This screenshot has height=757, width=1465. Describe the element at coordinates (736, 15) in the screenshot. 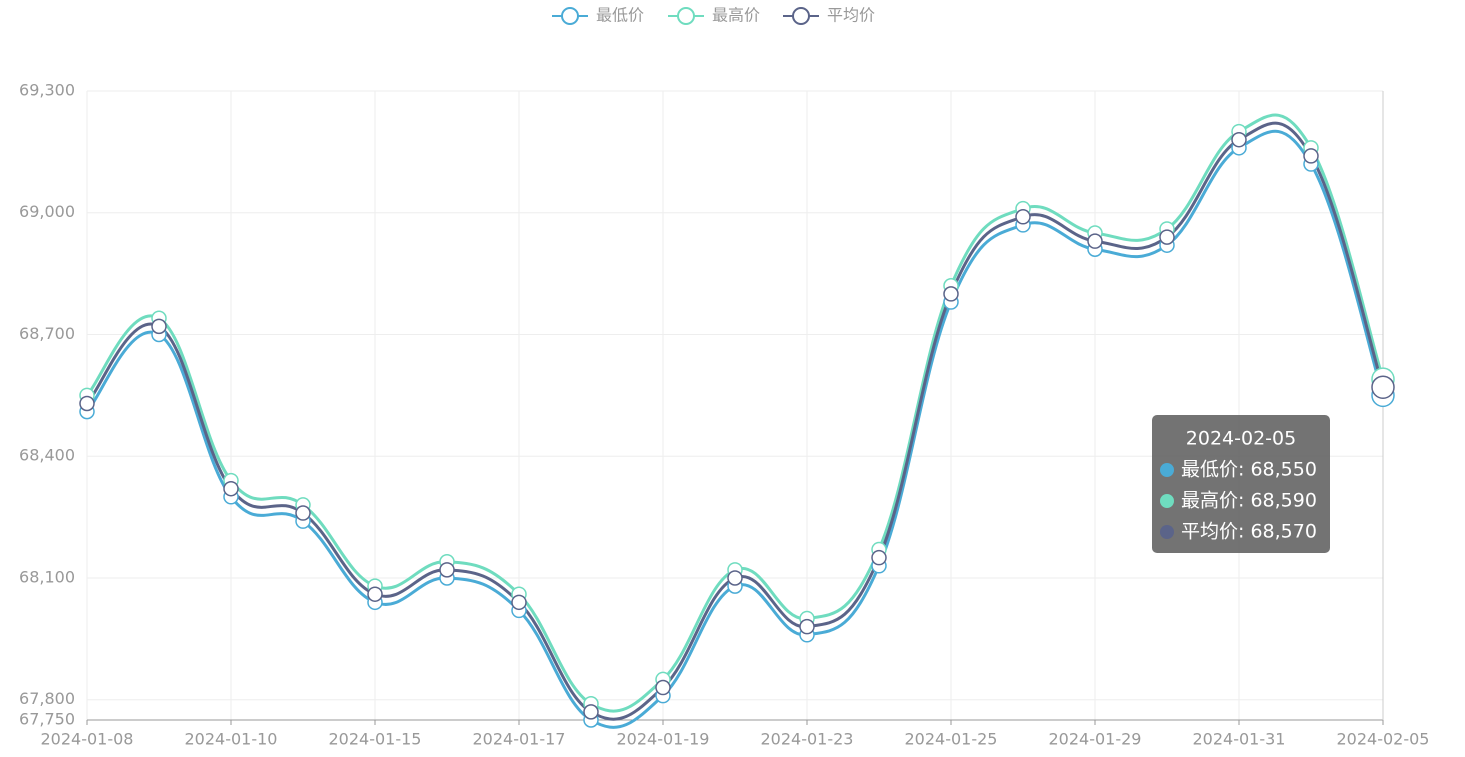

I see `legend-label: 最高价` at that location.